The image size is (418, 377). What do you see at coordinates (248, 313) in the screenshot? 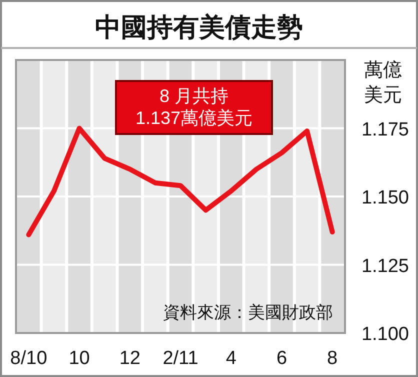
I see `annotation: 資料來源：美國財政部` at bounding box center [248, 313].